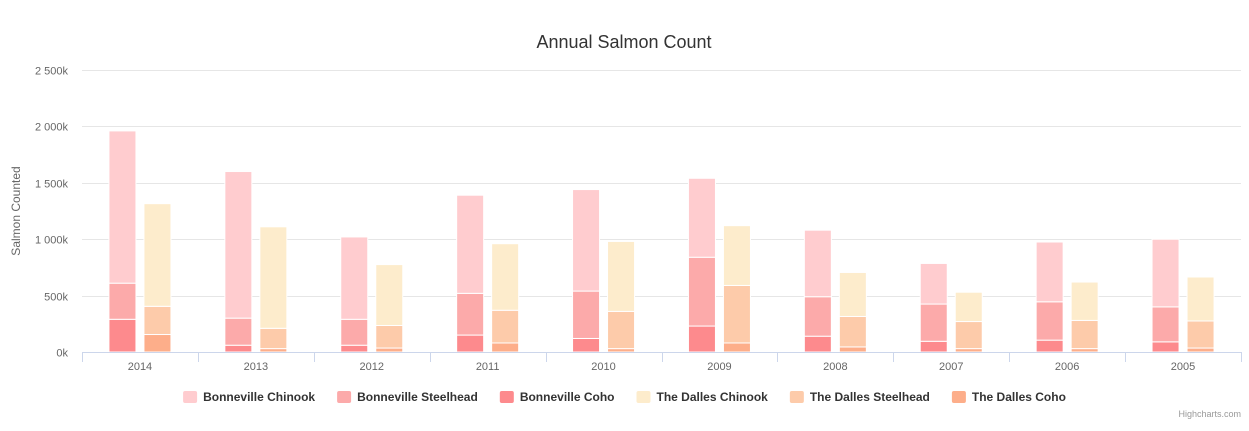  Describe the element at coordinates (256, 367) in the screenshot. I see `x-tick-label: 2013` at that location.